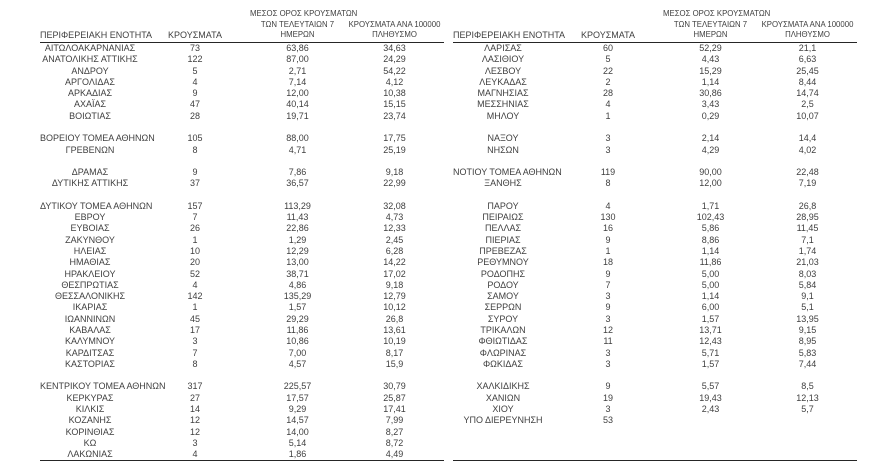 This screenshot has width=881, height=467. I want to click on region-cell: ΡΟΔΟΠΗΣ, so click(503, 273).